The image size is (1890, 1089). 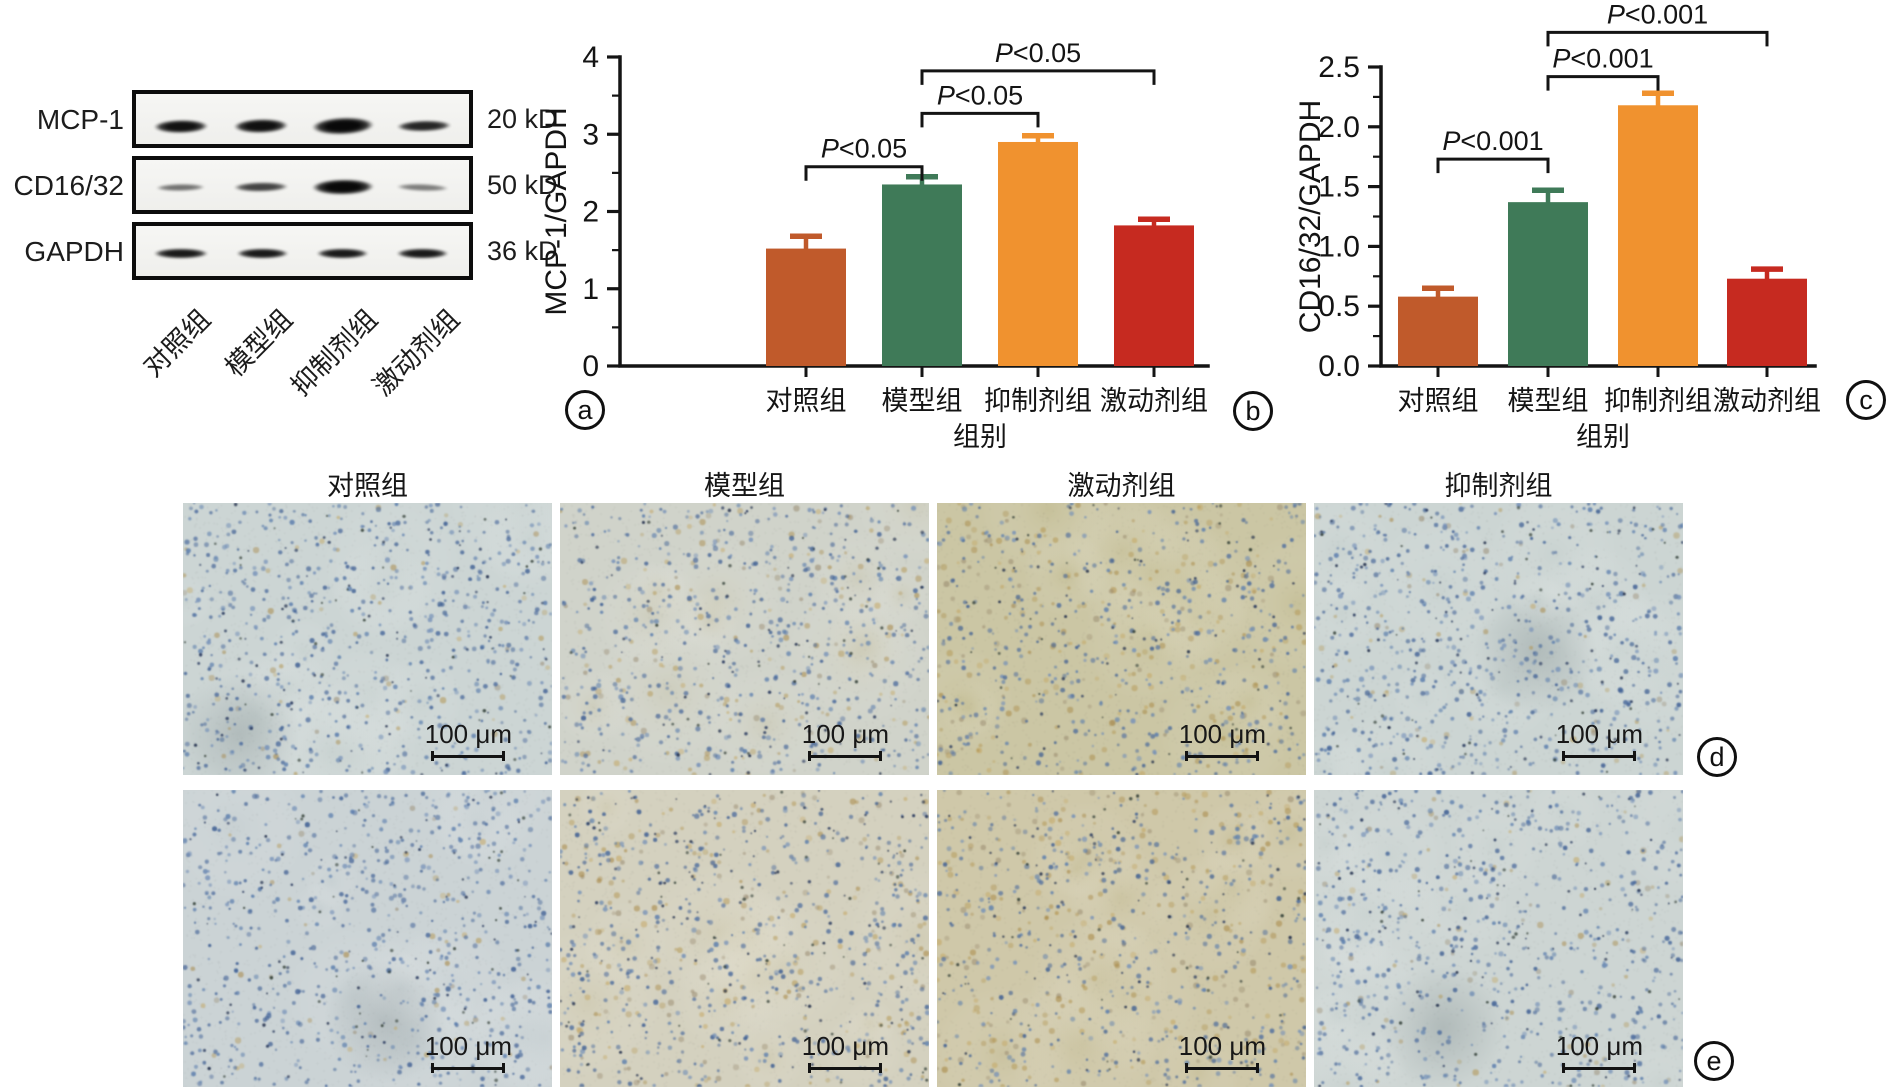 I want to click on y-tick-label: 0.5, so click(x=1339, y=306).